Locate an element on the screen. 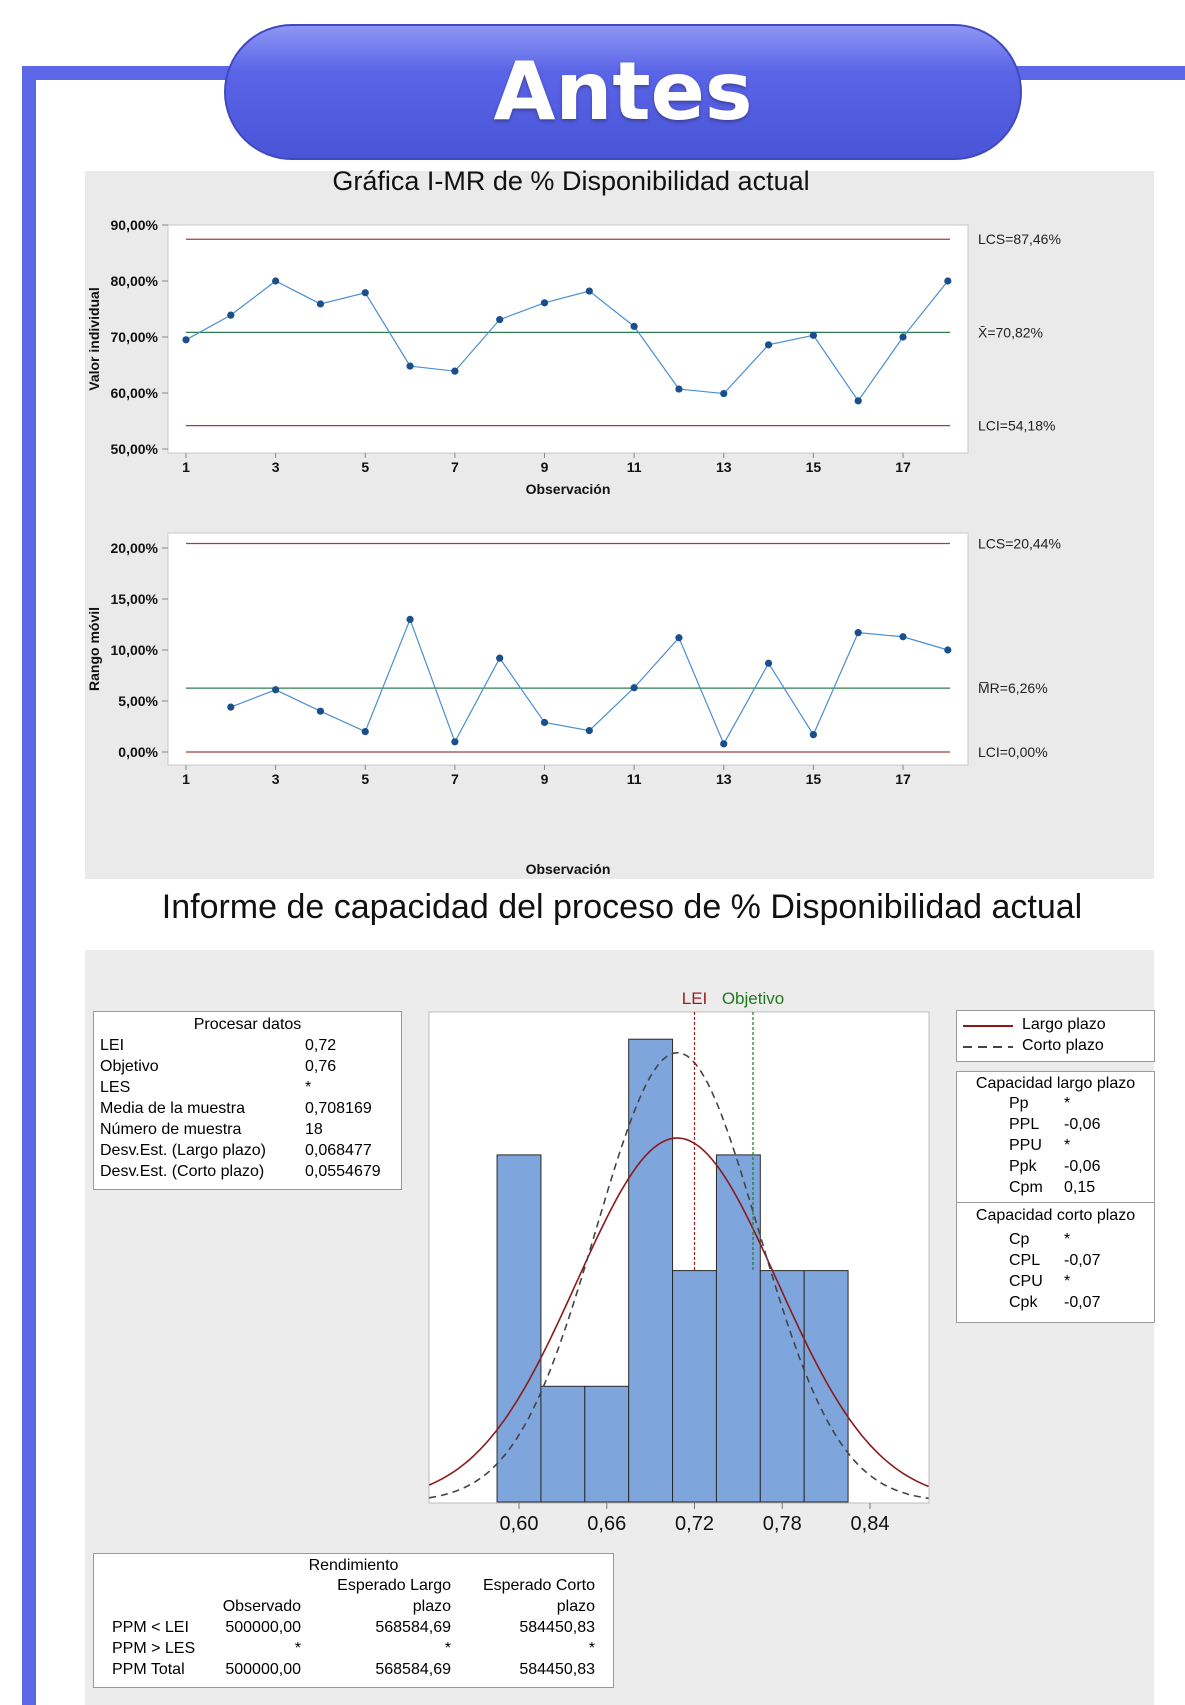 The height and width of the screenshot is (1705, 1185). process-data-label: Desv.Est. (Largo plazo) is located at coordinates (183, 1150).